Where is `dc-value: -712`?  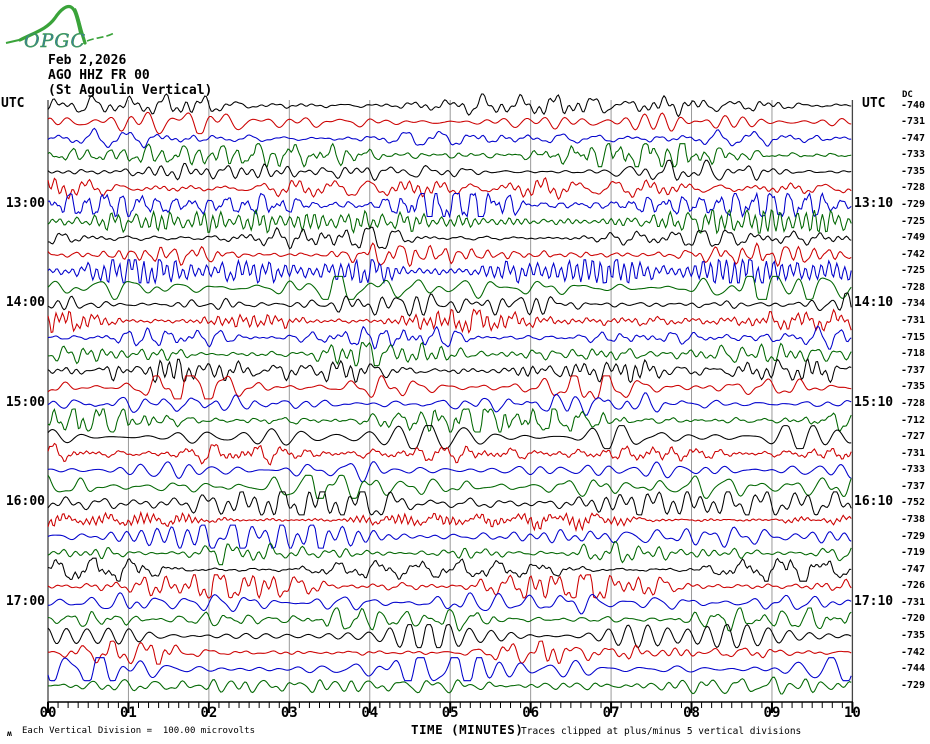
dc-value: -712 is located at coordinates (913, 420).